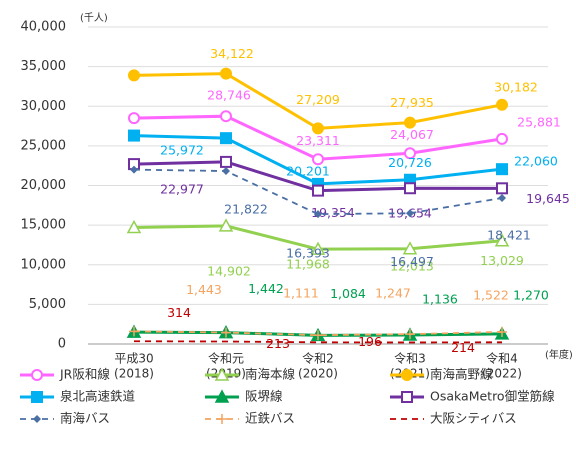 The width and height of the screenshot is (576, 450). Describe the element at coordinates (502, 260) in the screenshot. I see `value-label: 13,029` at that location.